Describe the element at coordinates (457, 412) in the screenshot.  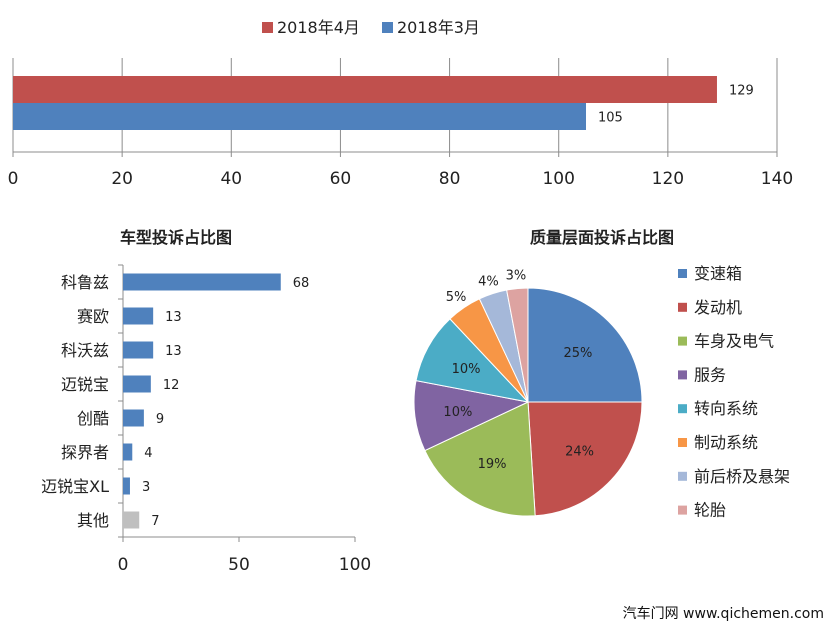
I see `slice-value-label-3: 10%` at that location.